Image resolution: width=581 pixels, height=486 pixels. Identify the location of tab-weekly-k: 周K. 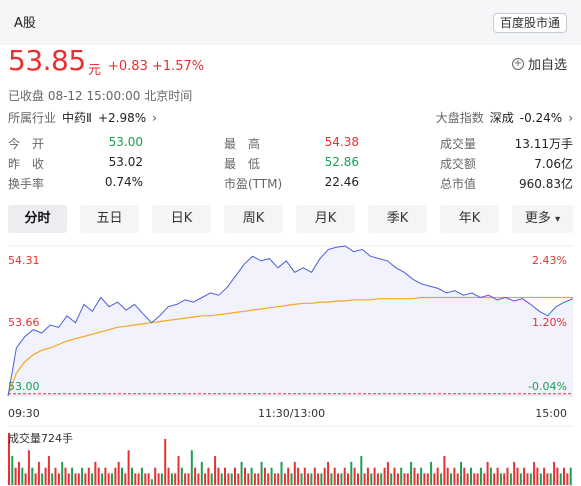
(253, 219).